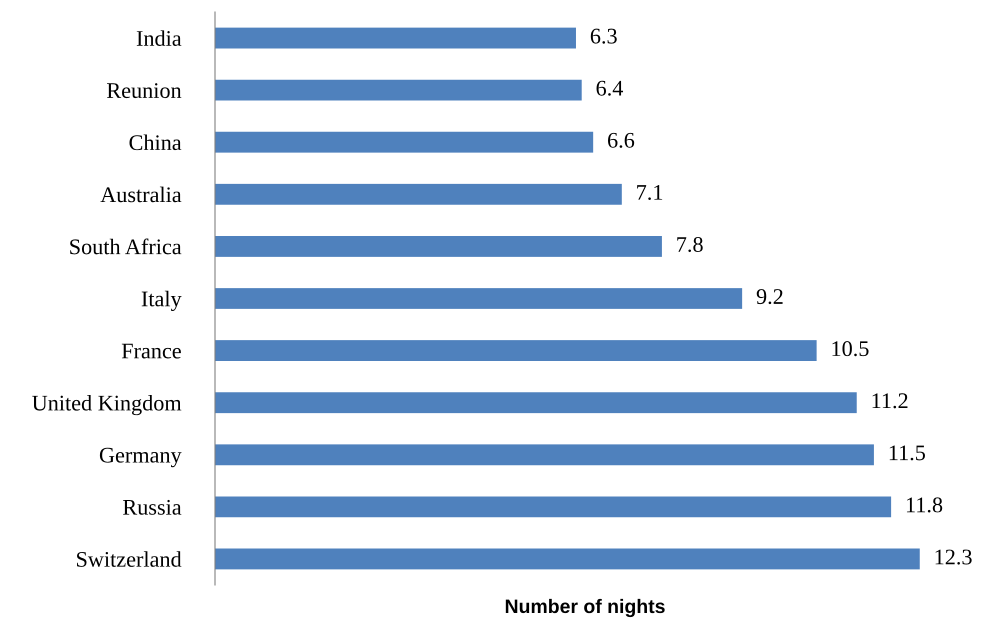 This screenshot has height=627, width=985. I want to click on y-tick-label: Australia, so click(141, 194).